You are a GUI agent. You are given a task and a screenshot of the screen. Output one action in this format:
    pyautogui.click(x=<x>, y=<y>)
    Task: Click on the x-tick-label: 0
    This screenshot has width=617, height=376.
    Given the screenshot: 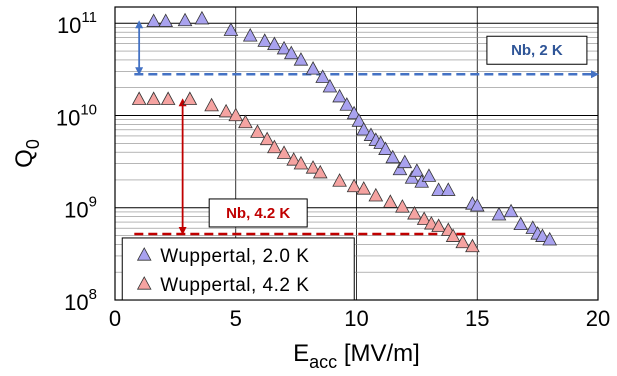 What is the action you would take?
    pyautogui.click(x=115, y=318)
    